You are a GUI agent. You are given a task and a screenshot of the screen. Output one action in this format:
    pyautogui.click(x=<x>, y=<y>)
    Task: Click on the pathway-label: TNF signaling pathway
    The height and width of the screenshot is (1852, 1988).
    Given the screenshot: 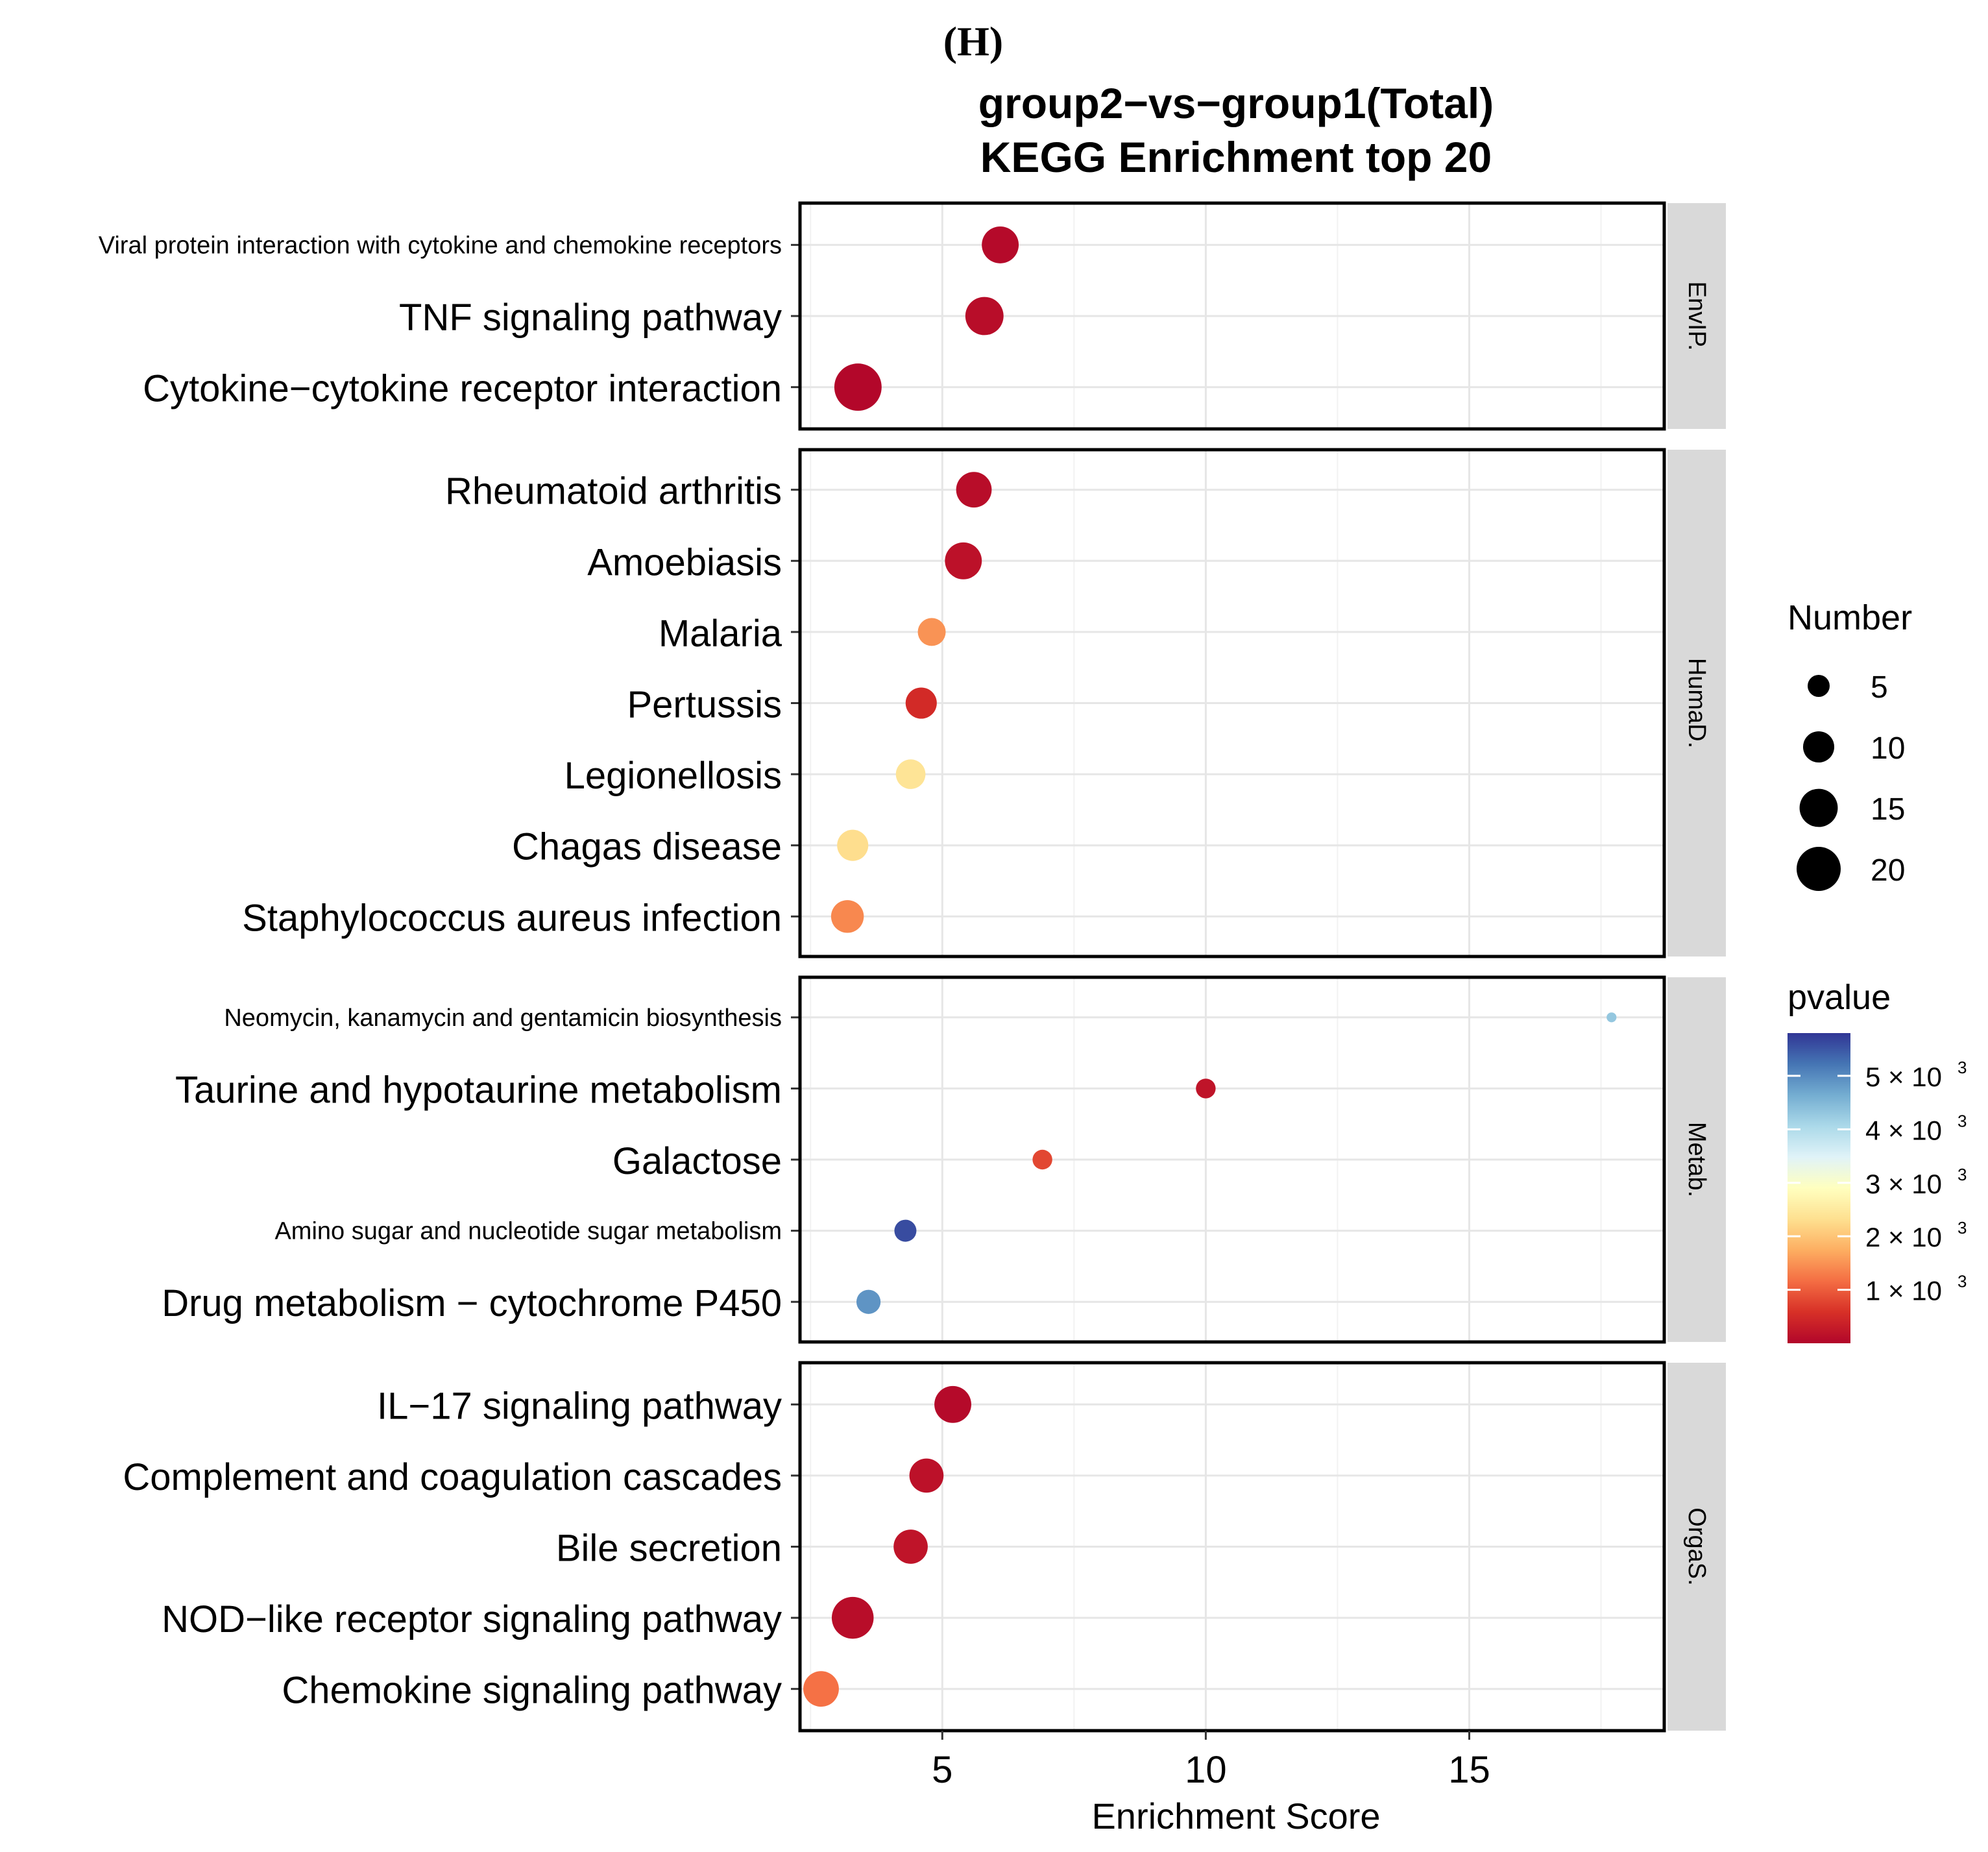 What is the action you would take?
    pyautogui.click(x=590, y=318)
    